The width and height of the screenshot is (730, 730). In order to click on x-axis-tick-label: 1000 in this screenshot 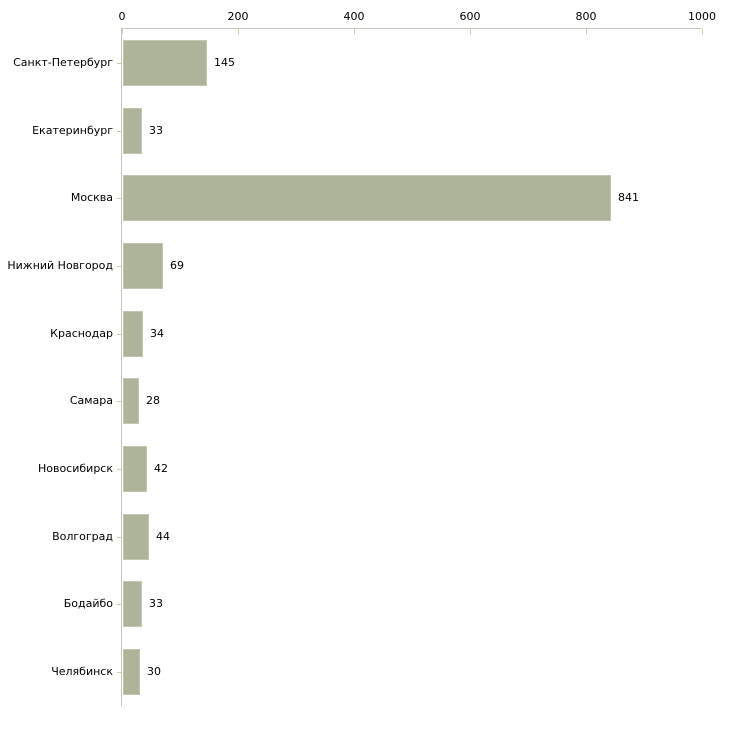, I will do `click(702, 16)`.